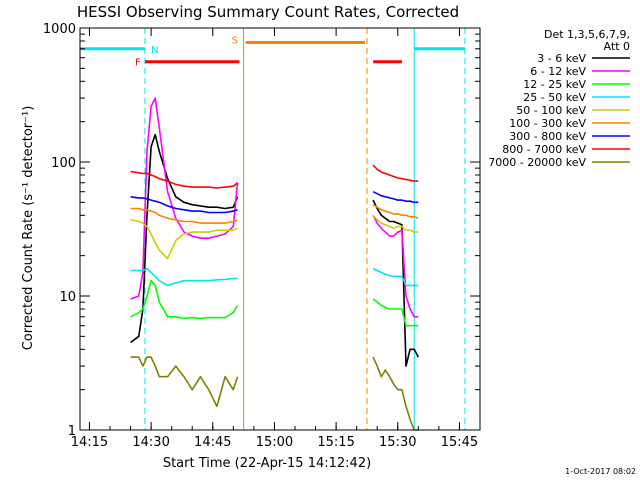 The height and width of the screenshot is (480, 640). I want to click on legend-title: Att 0, so click(617, 46).